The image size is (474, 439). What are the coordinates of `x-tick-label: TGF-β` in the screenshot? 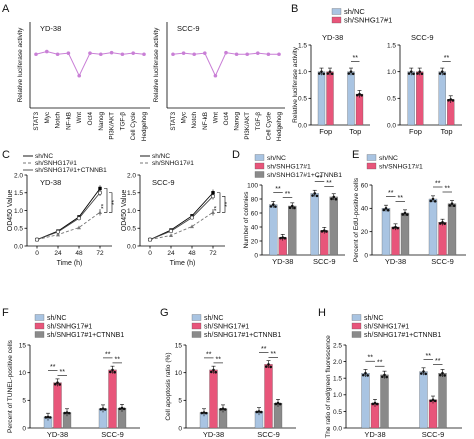 It's located at (122, 121).